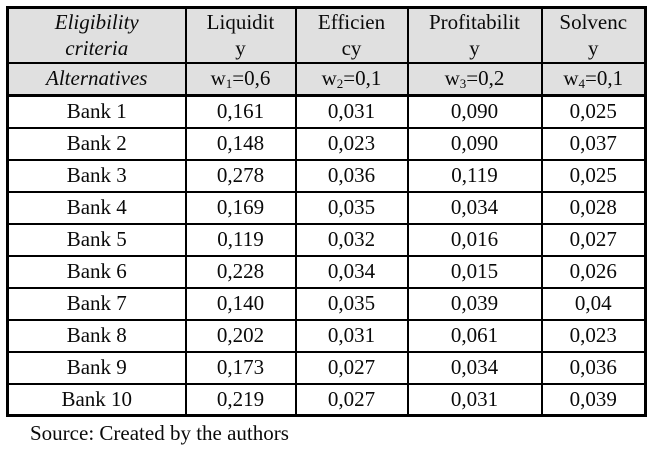 Image resolution: width=665 pixels, height=454 pixels. I want to click on value-cell: 0,037, so click(593, 143).